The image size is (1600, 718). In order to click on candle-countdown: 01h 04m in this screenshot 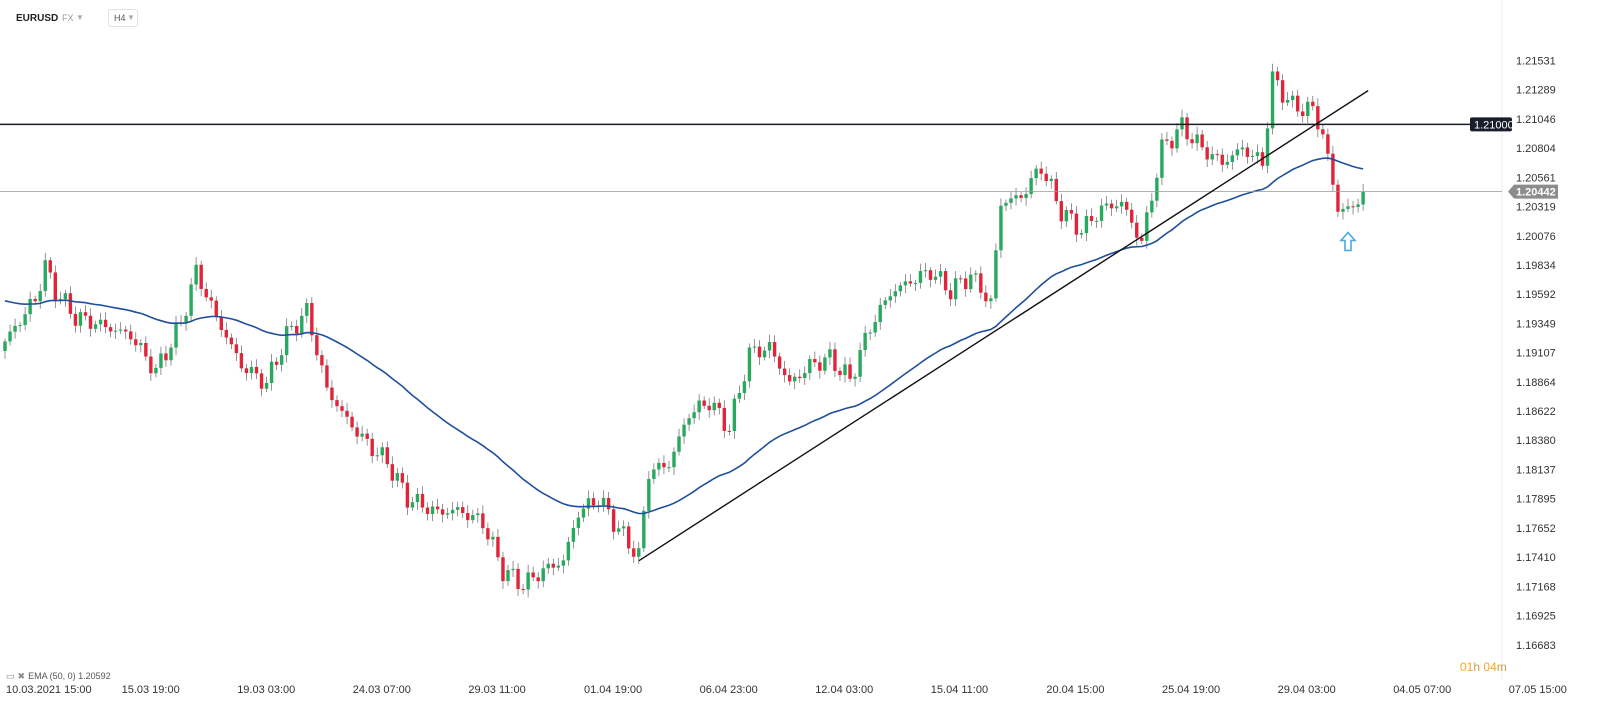, I will do `click(1483, 667)`.